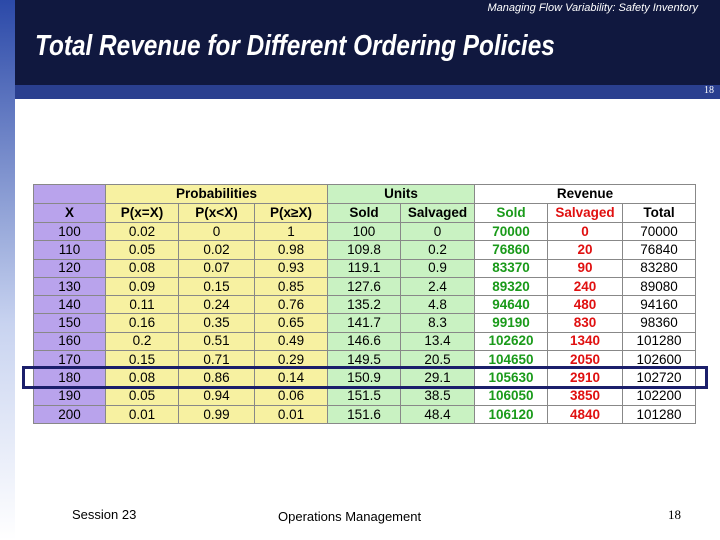  I want to click on table-cell: 151.6, so click(364, 414).